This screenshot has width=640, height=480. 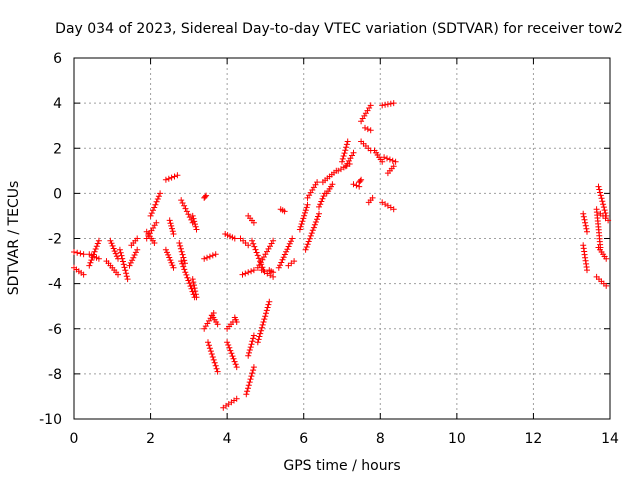 What do you see at coordinates (457, 439) in the screenshot?
I see `x-tick-label: 10` at bounding box center [457, 439].